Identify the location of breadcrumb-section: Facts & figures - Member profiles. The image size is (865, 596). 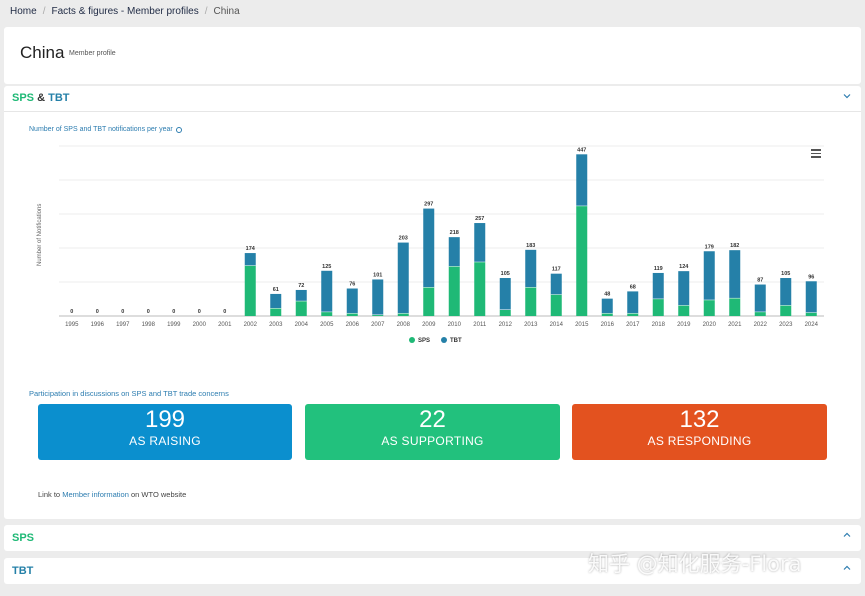
(125, 11).